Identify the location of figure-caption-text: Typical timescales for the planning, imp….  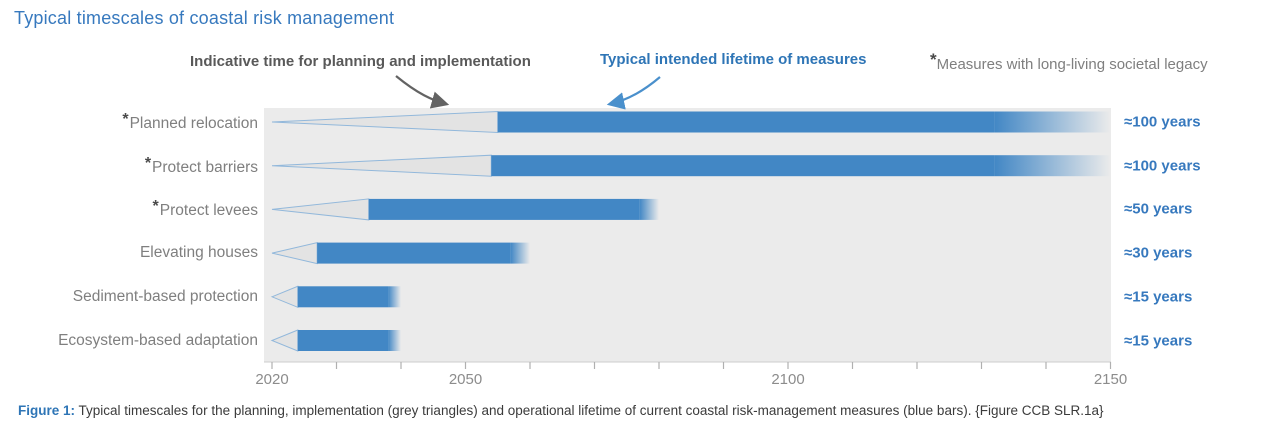
(589, 410).